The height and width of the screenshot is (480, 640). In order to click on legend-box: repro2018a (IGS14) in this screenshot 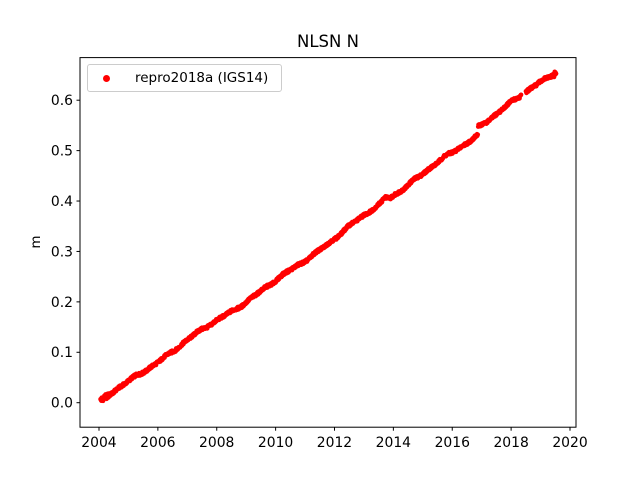, I will do `click(184, 78)`.